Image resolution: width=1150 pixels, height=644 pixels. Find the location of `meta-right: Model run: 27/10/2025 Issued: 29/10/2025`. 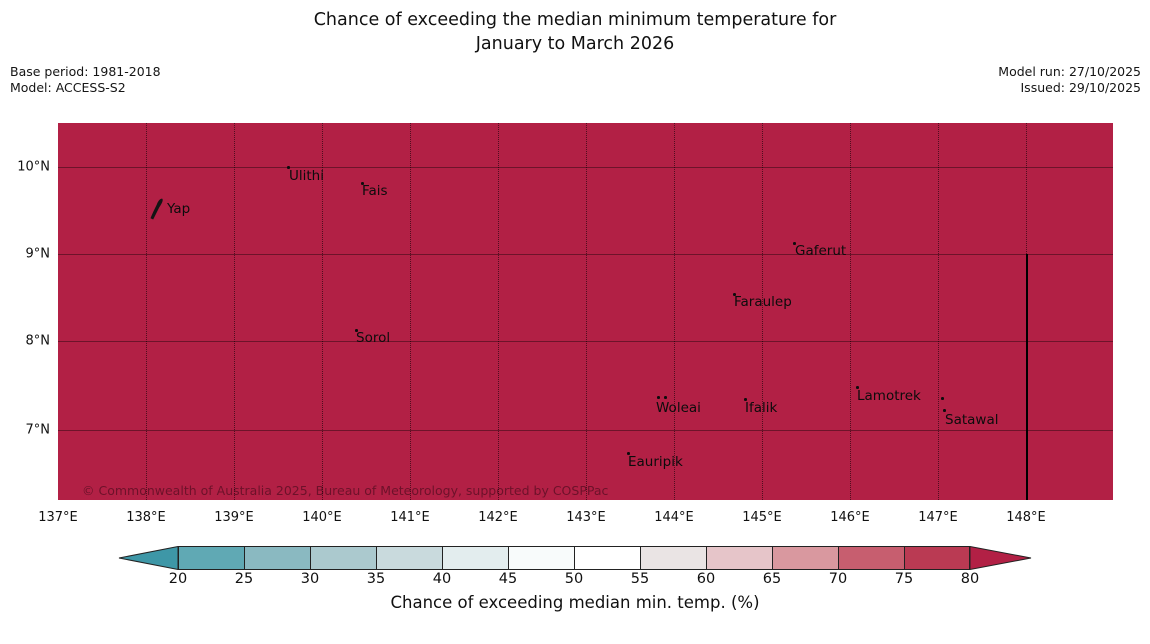

meta-right: Model run: 27/10/2025 Issued: 29/10/2025 is located at coordinates (1069, 79).